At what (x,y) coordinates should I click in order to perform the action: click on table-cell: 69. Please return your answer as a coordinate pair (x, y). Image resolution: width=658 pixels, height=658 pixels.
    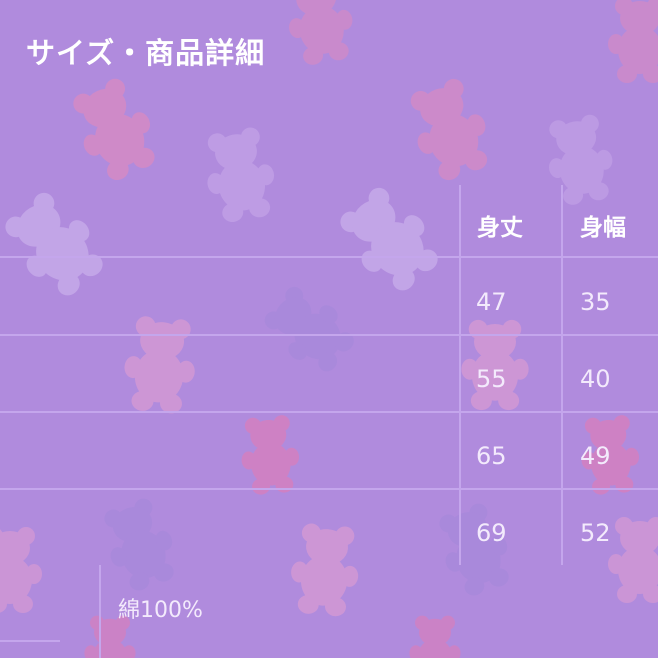
    Looking at the image, I should click on (491, 533).